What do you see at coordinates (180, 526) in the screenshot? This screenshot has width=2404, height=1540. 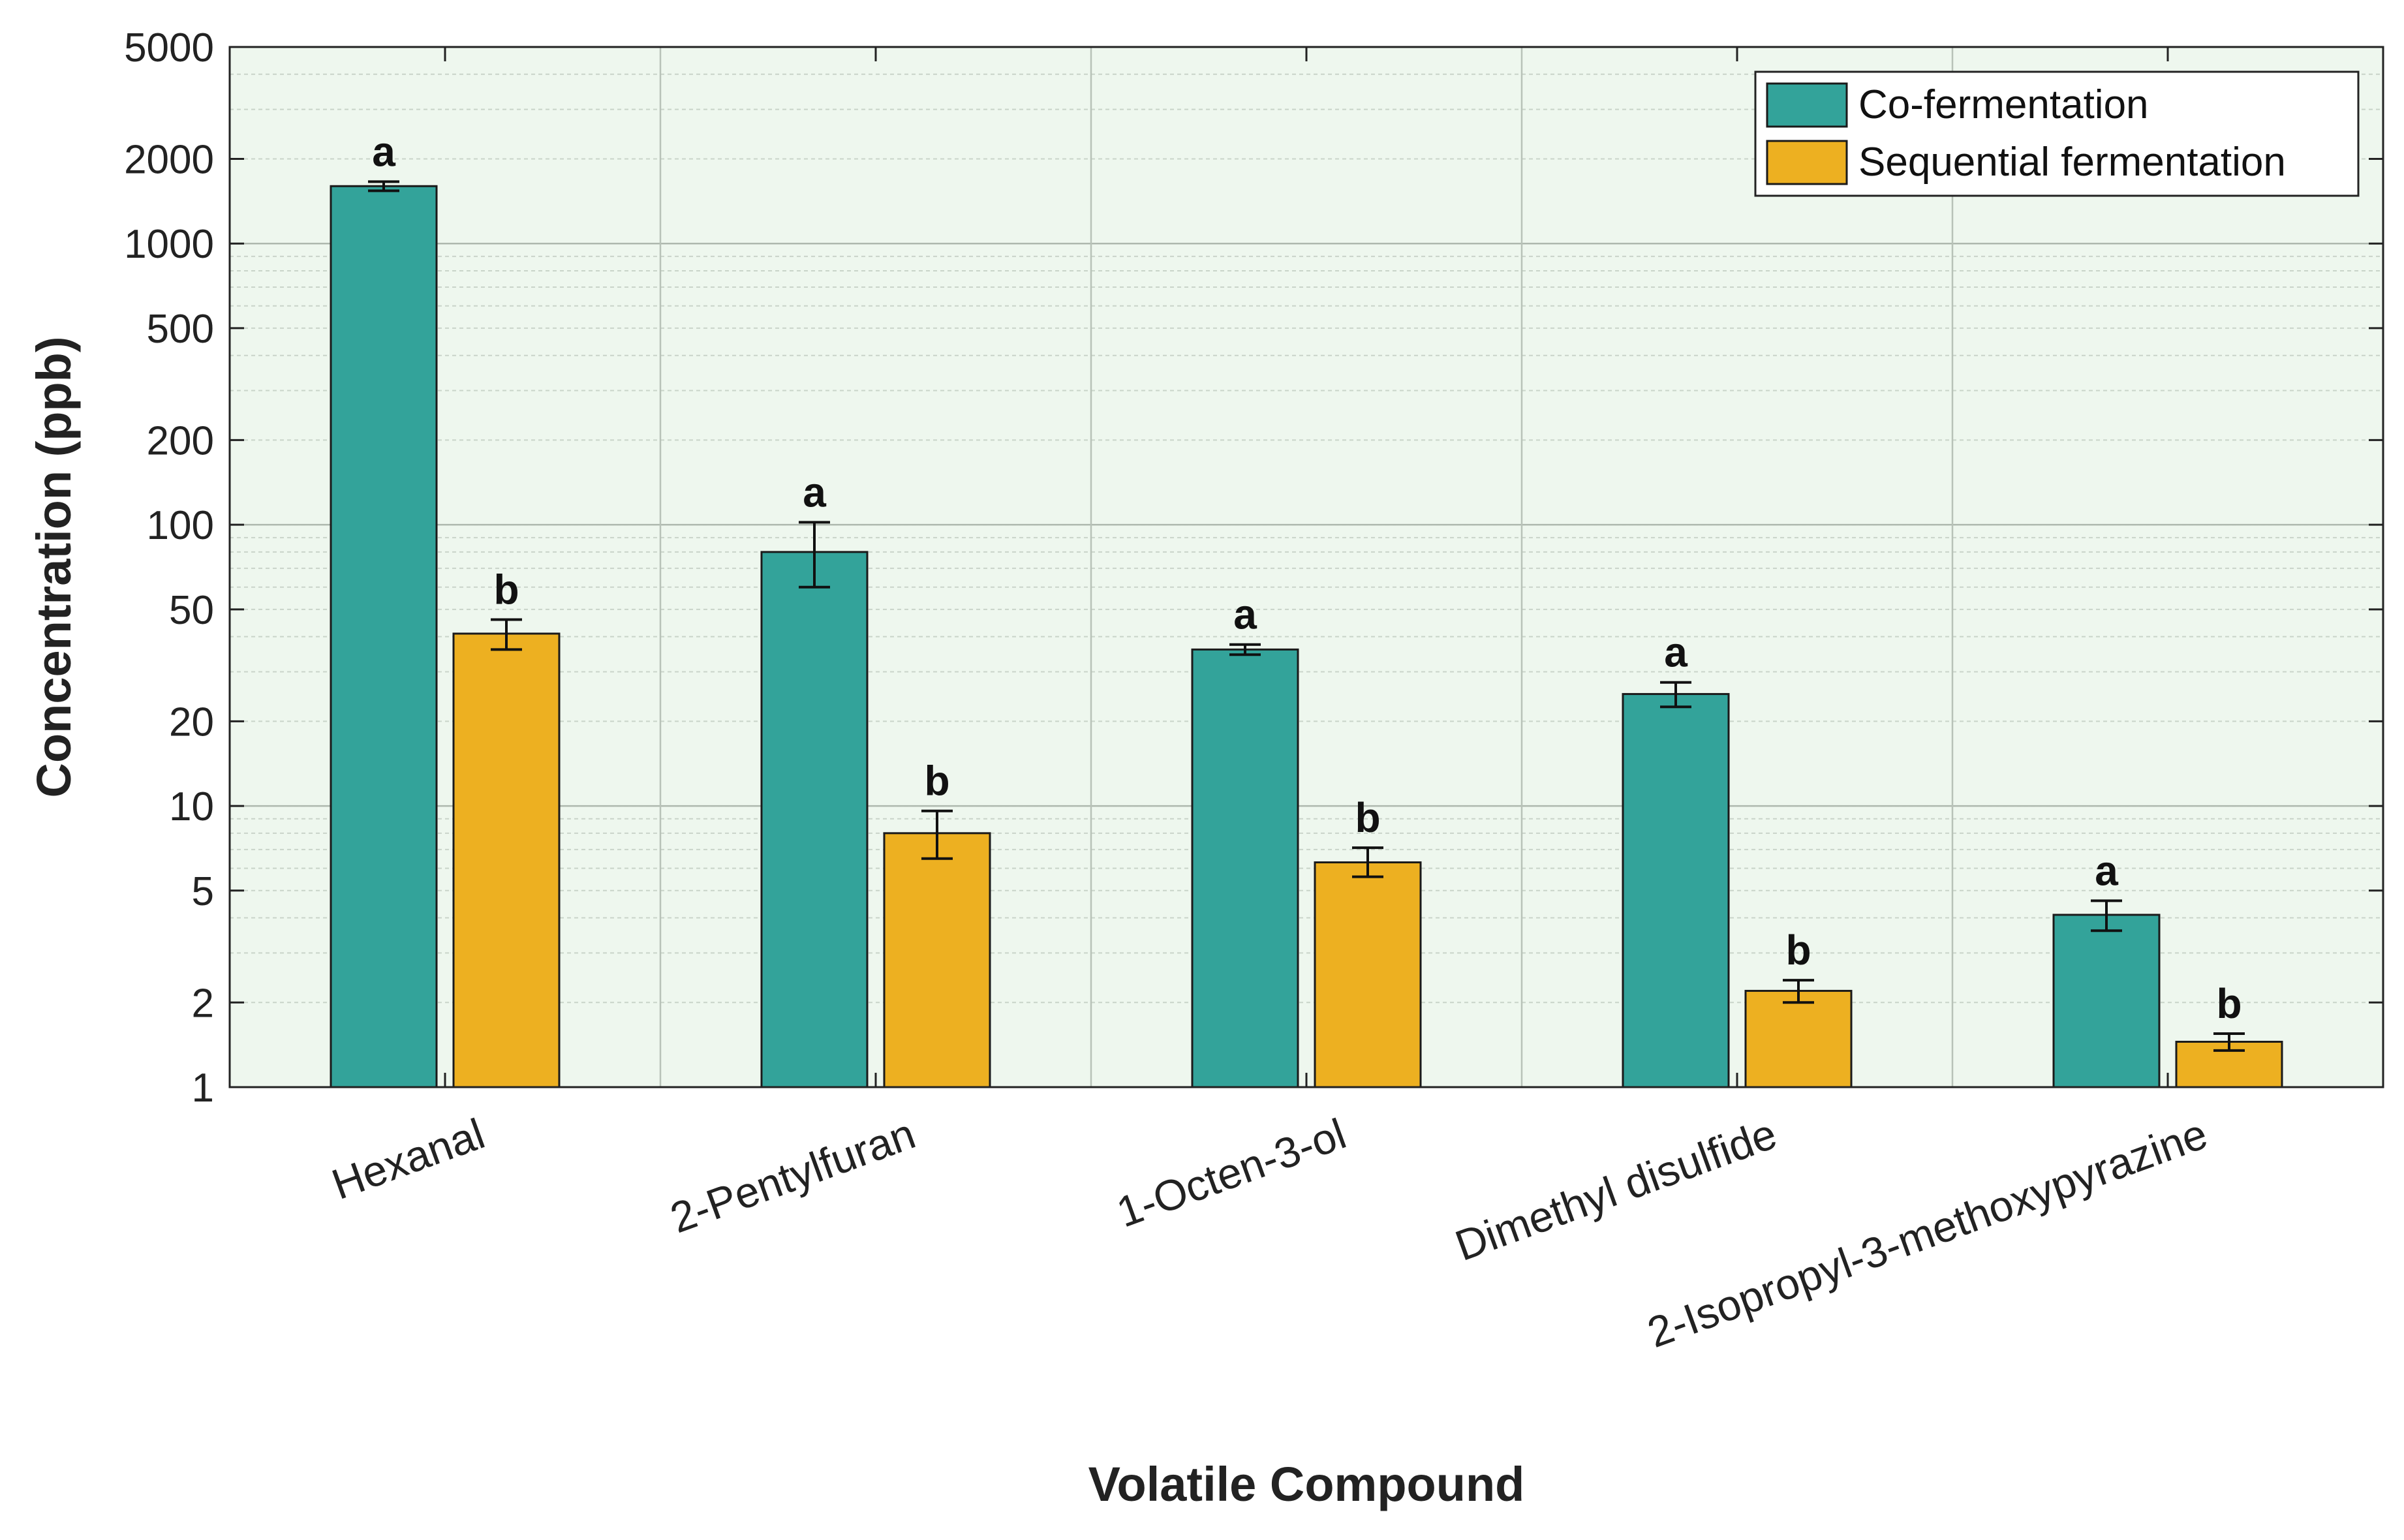 I see `y-tick-label: 100` at bounding box center [180, 526].